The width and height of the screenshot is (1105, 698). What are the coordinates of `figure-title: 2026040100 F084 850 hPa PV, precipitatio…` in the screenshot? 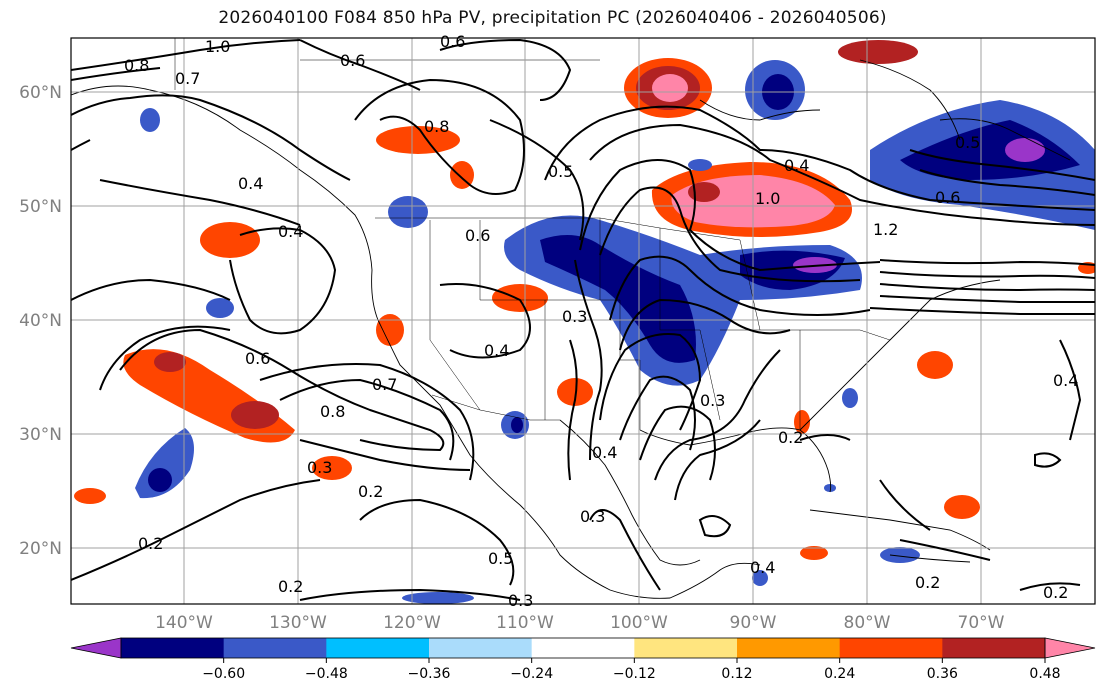 It's located at (552, 18).